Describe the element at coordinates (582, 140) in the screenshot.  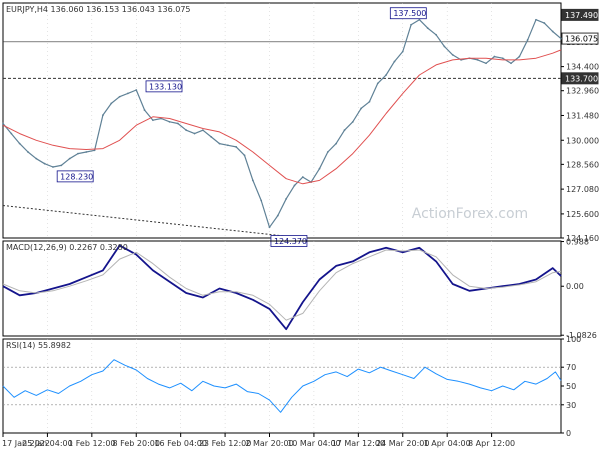
I see `price-y-tick-label: 130.000` at that location.